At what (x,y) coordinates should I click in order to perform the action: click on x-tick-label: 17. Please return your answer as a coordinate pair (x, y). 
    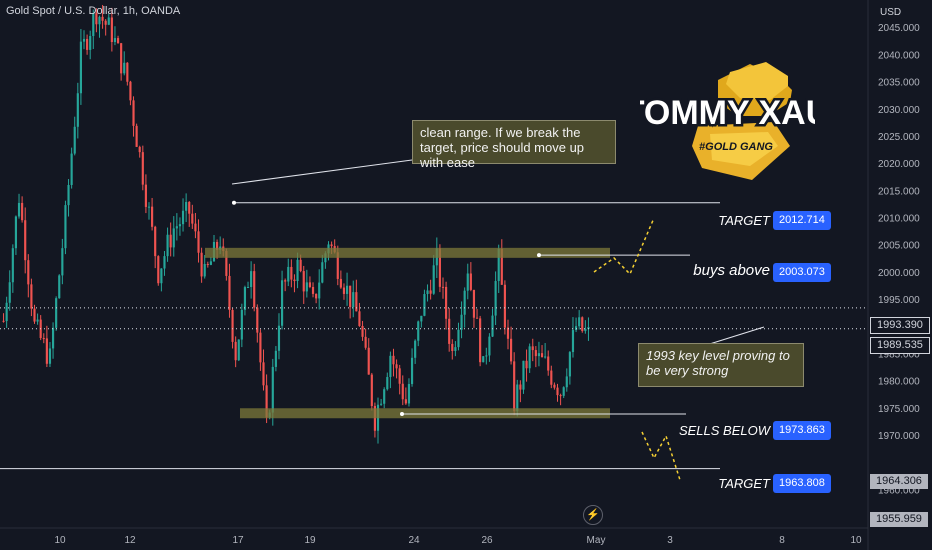
    Looking at the image, I should click on (238, 540).